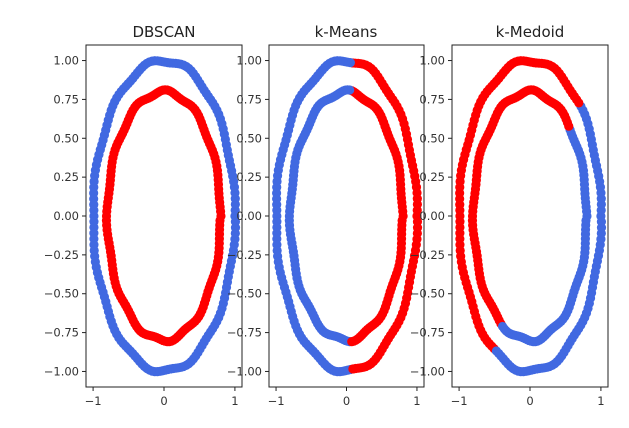  I want to click on panel-title-k-medoid: k-Medoid, so click(530, 32).